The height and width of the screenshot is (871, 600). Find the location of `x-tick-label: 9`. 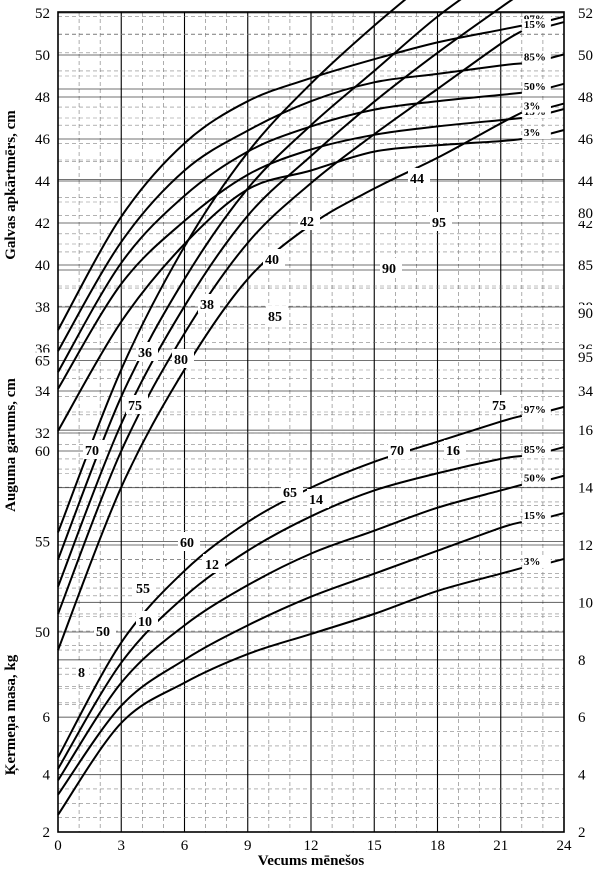

x-tick-label: 9 is located at coordinates (248, 846).